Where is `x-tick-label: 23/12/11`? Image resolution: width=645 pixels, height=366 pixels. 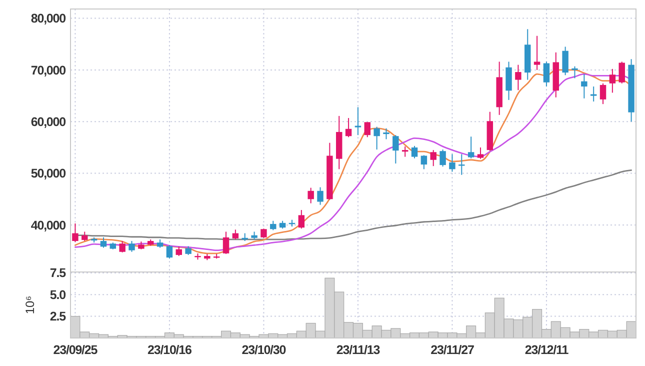 x-tick-label: 23/12/11 is located at coordinates (546, 350).